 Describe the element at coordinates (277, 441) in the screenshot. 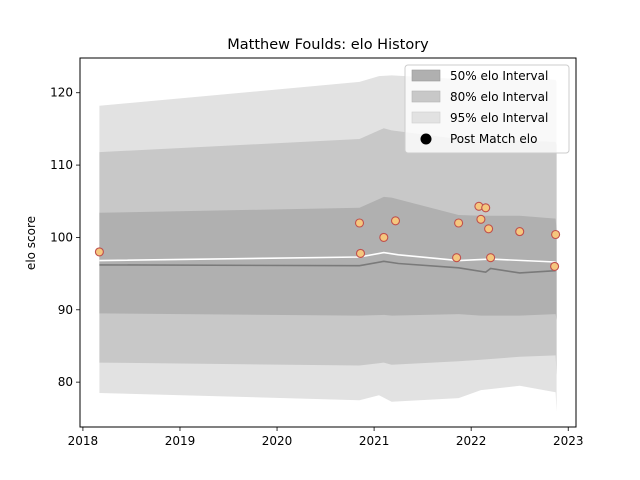

I see `x-tick-label: 2020` at that location.